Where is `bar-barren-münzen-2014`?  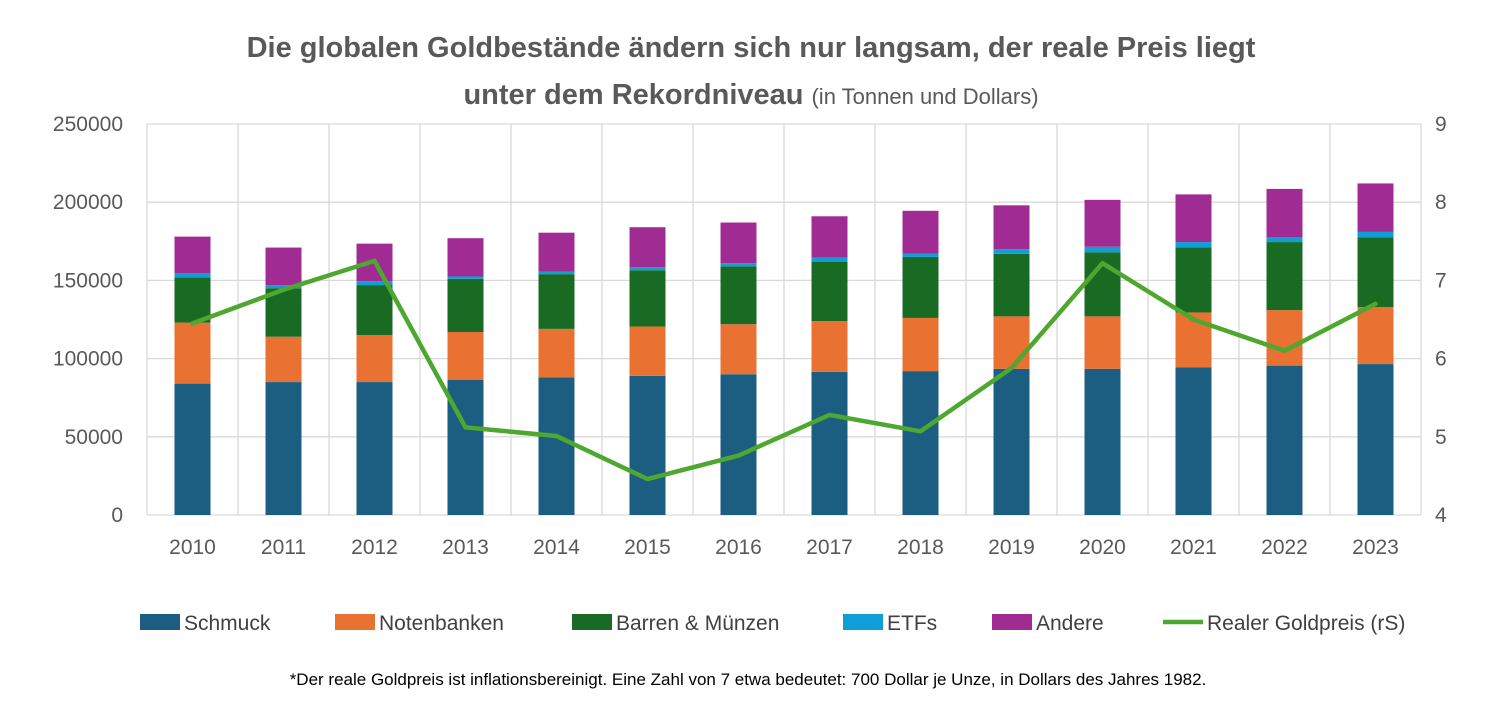
bar-barren-münzen-2014 is located at coordinates (556, 301).